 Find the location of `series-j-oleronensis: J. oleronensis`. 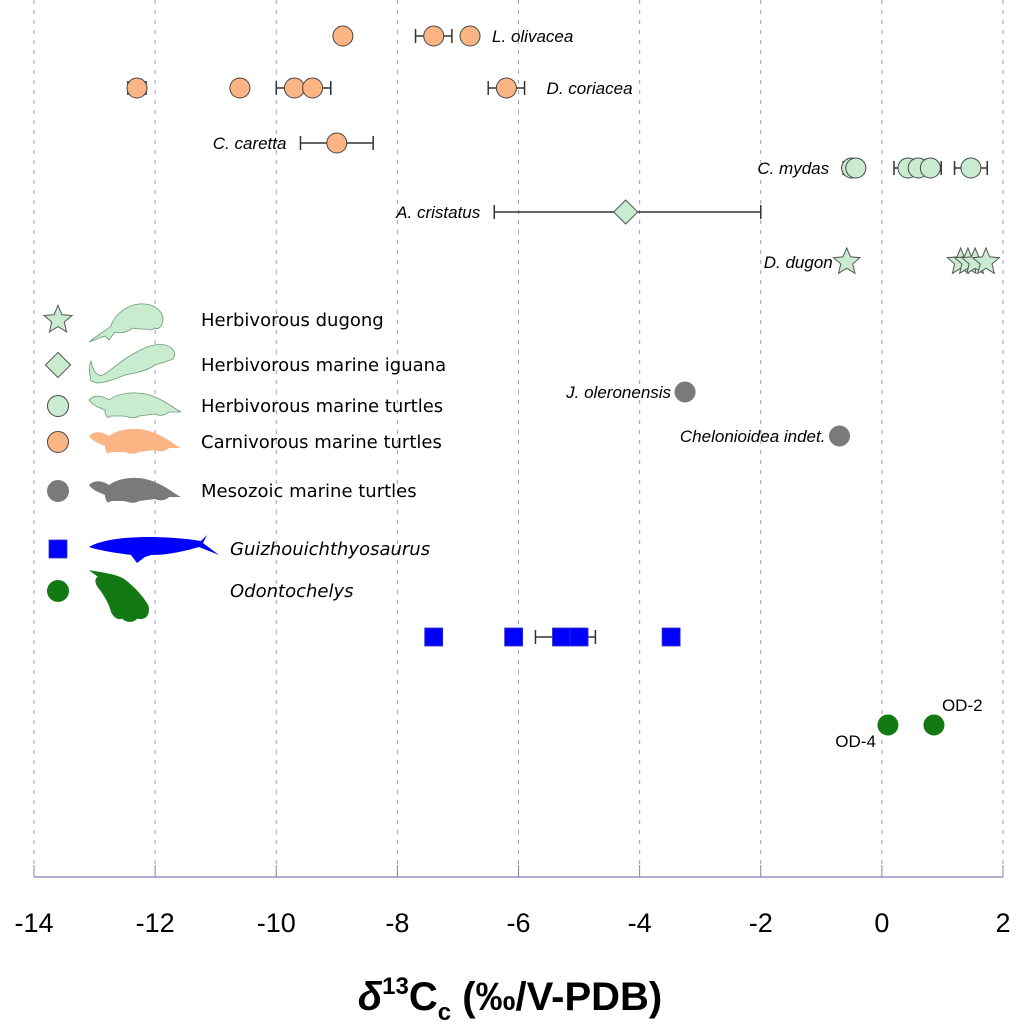

series-j-oleronensis: J. oleronensis is located at coordinates (630, 392).